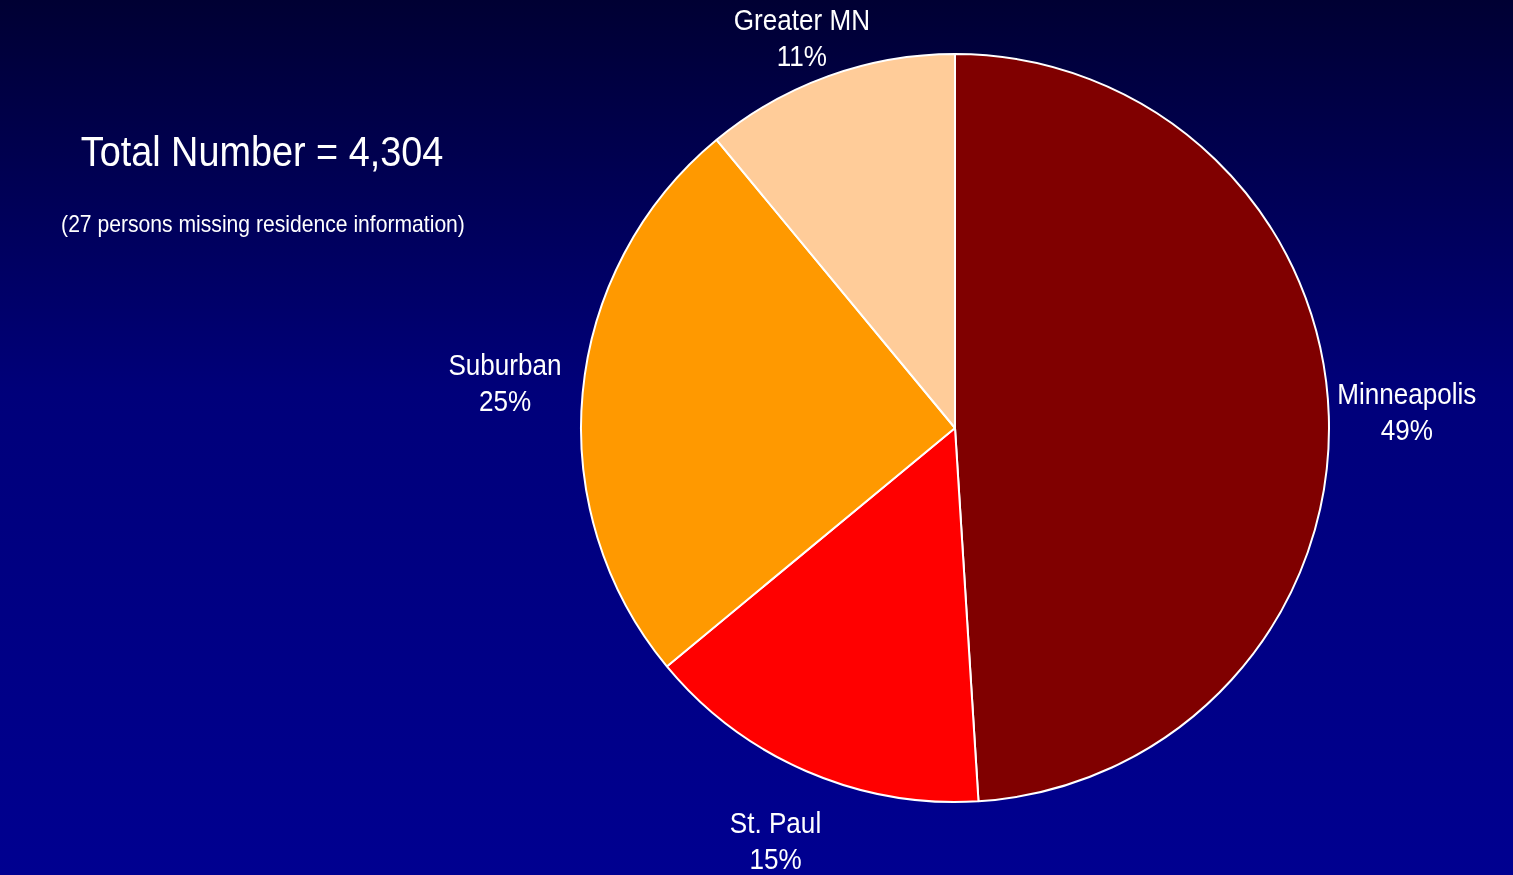  What do you see at coordinates (775, 858) in the screenshot?
I see `data-label: 15%` at bounding box center [775, 858].